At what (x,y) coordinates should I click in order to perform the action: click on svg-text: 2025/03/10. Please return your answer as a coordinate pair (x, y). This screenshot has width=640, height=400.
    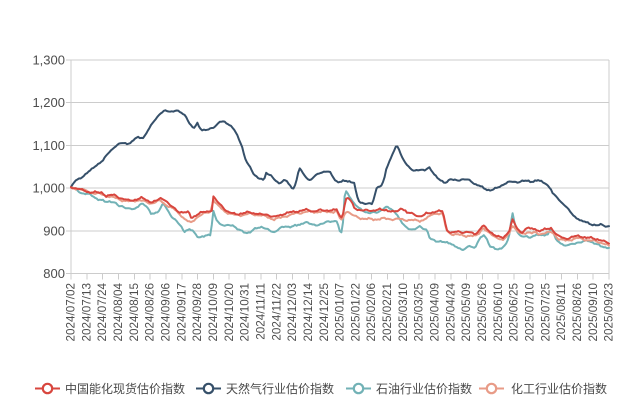
    Looking at the image, I should click on (403, 312).